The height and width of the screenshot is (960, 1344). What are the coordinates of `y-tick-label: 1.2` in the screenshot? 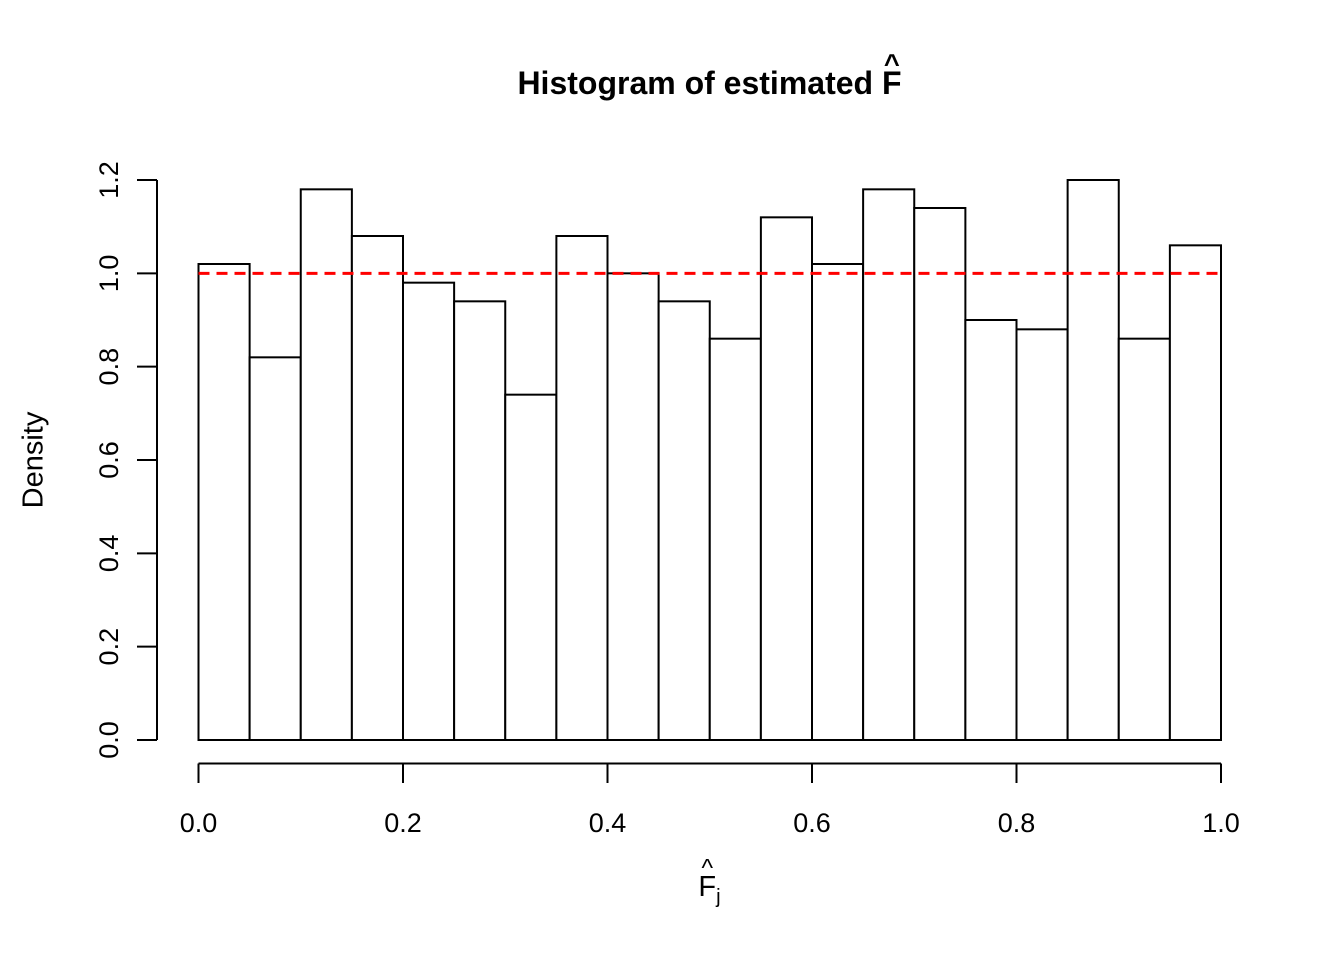 It's located at (109, 180).